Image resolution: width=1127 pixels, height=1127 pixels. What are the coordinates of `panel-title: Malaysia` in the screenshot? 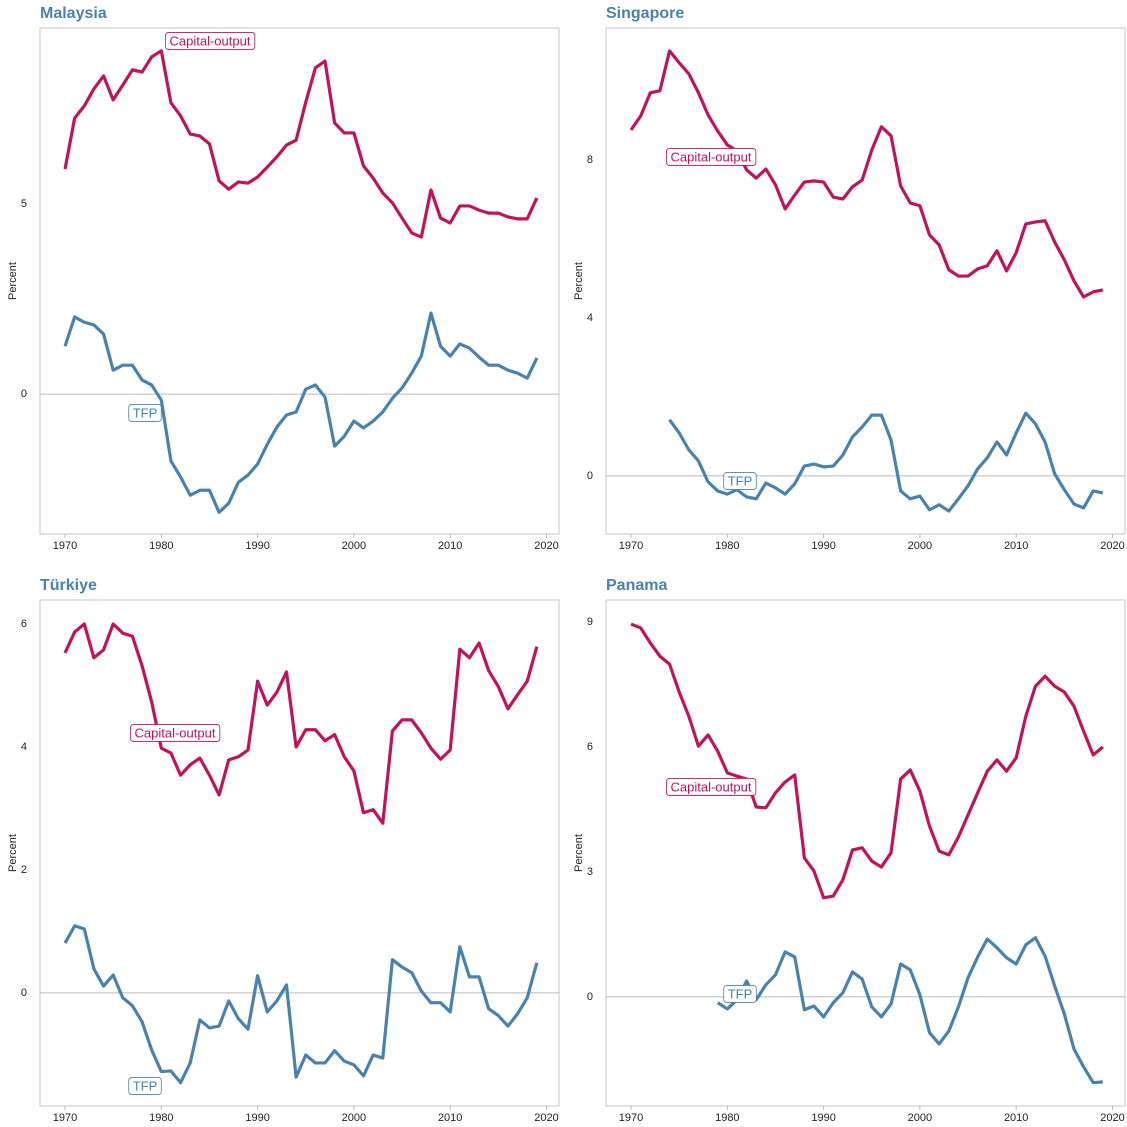 It's located at (73, 13).